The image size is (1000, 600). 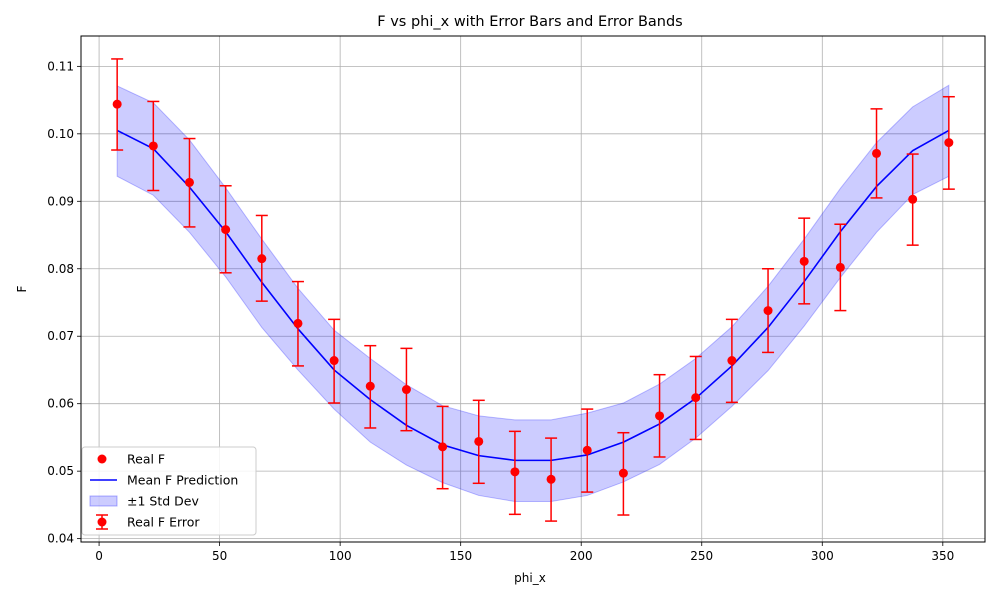 What do you see at coordinates (64, 302) in the screenshot?
I see `y-axis-ticks: 0.04 0.05 0.06 0.07 0.08 0.09 0.10 0.11` at bounding box center [64, 302].